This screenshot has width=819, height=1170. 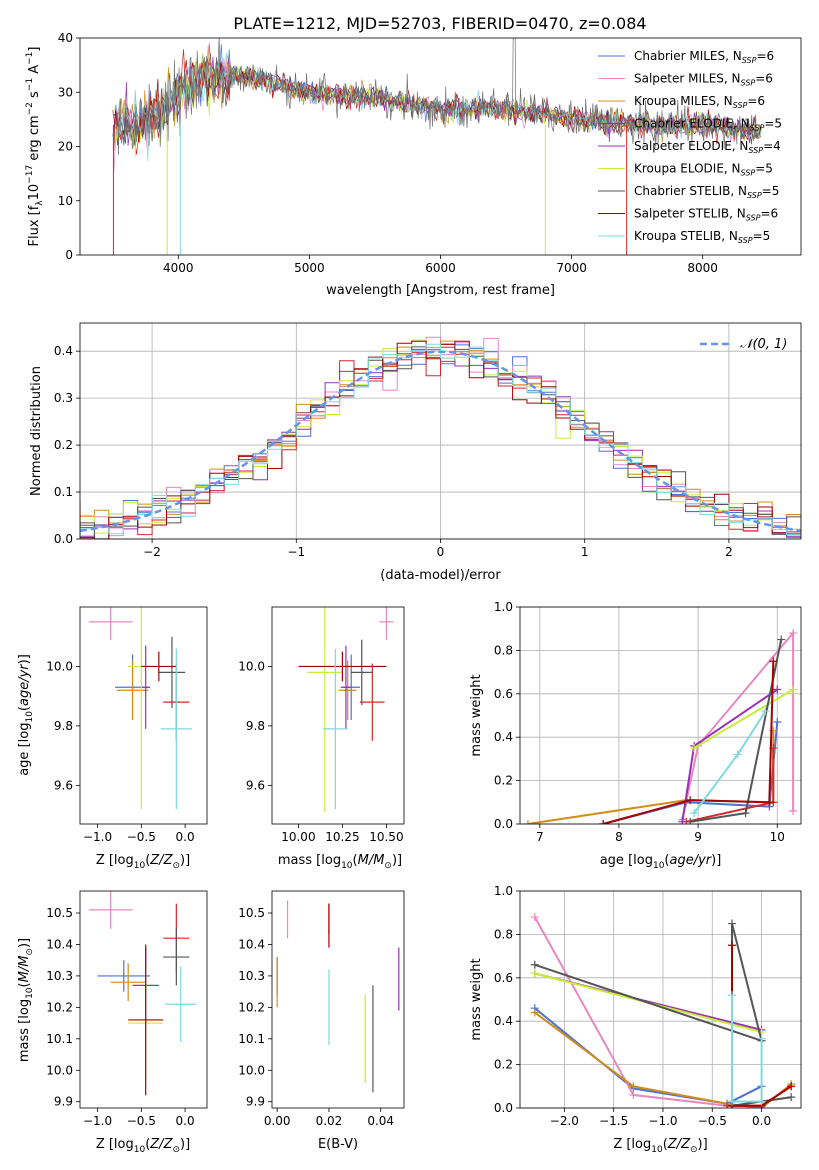 I want to click on mass_vs_Z-ylabel: mass [log10(M/M⊙)], so click(x=26, y=1000).